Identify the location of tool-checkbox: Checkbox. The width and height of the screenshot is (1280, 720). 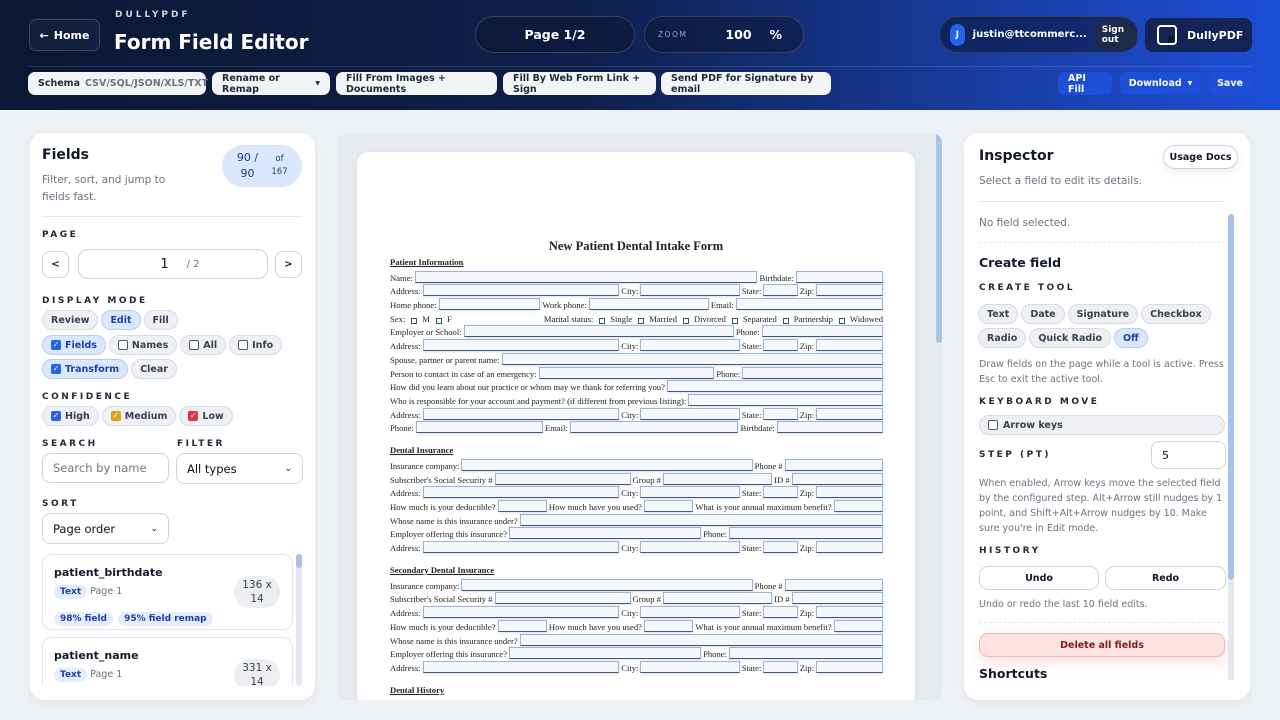
(1176, 314).